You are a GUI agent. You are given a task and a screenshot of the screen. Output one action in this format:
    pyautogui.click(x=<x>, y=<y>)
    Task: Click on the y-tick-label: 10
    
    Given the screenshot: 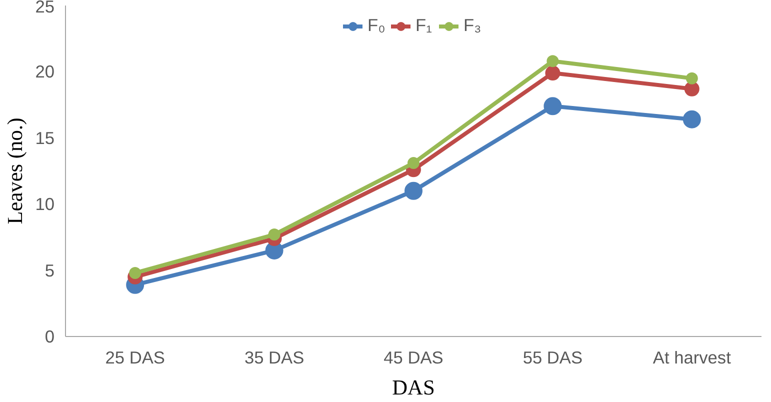 What is the action you would take?
    pyautogui.click(x=45, y=204)
    